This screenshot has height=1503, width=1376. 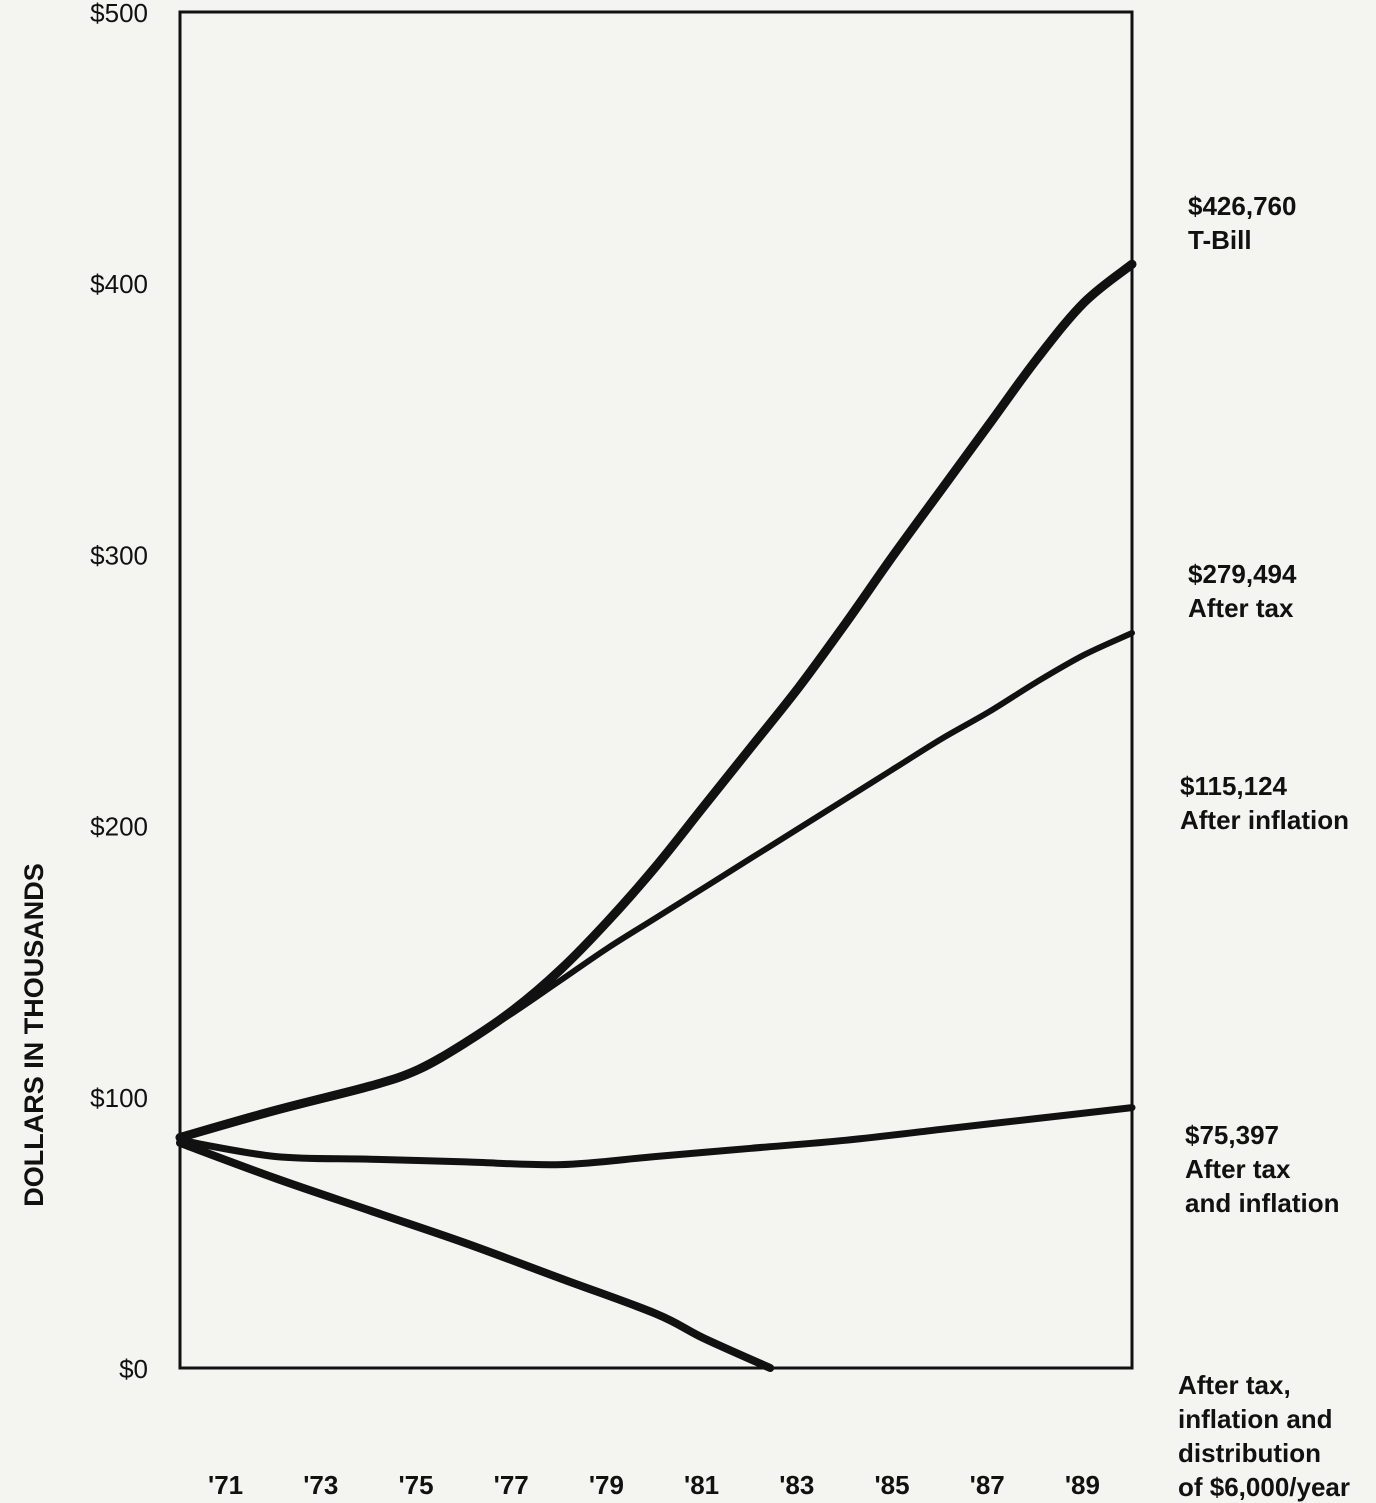 What do you see at coordinates (1264, 803) in the screenshot?
I see `end-label-2: $115,124 After inflation` at bounding box center [1264, 803].